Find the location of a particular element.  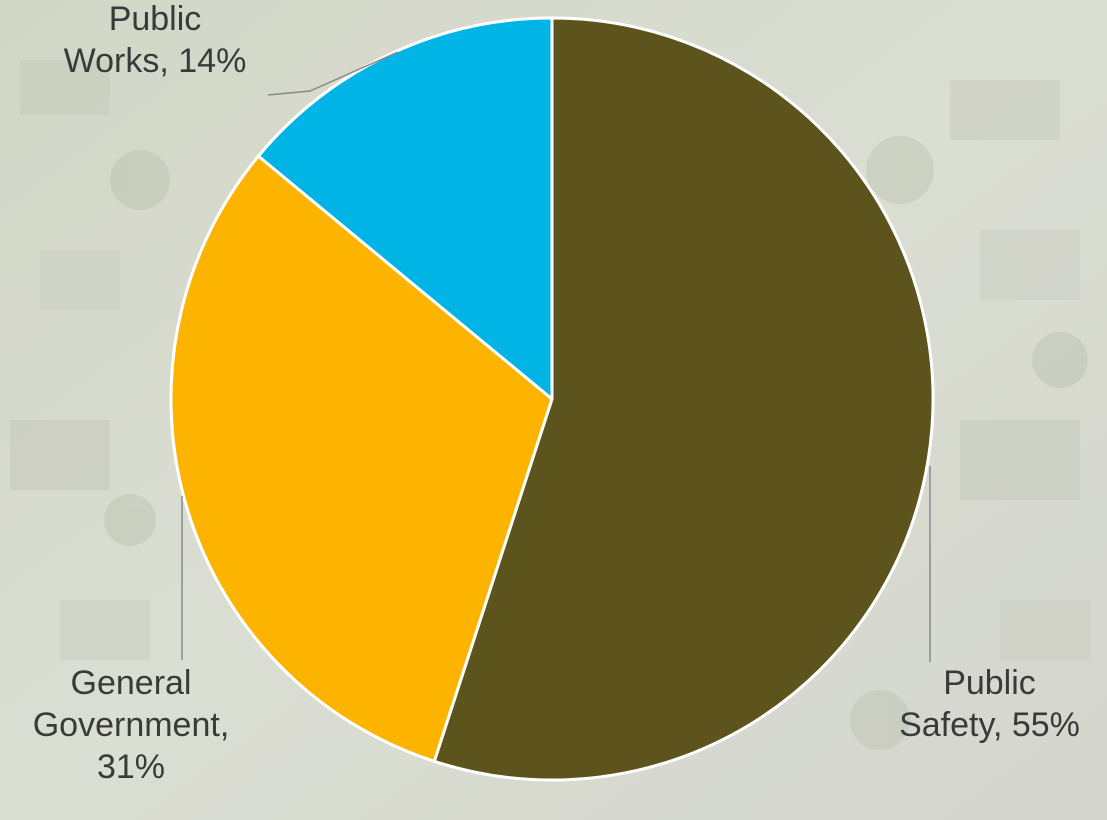

data-label-general-government: General Government, 31% is located at coordinates (131, 725).